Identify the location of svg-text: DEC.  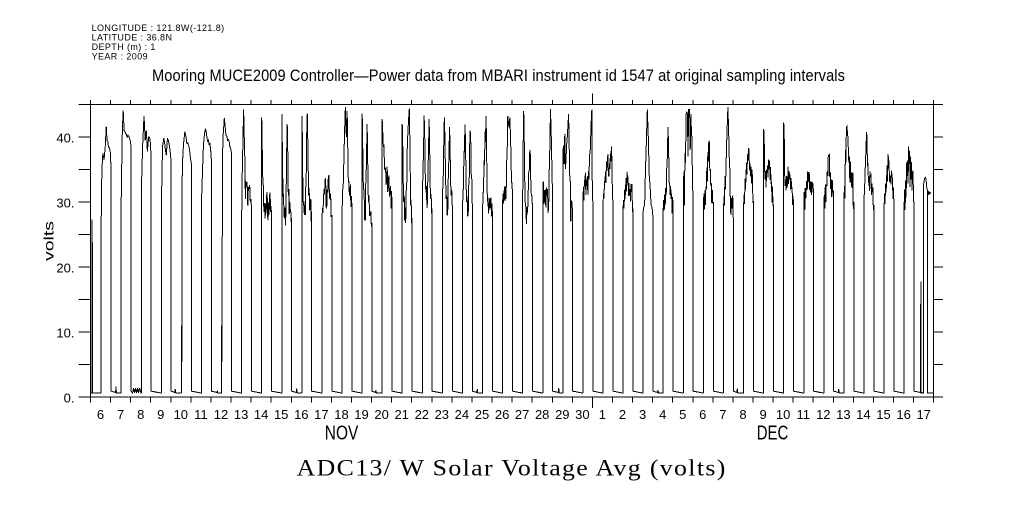
(773, 433).